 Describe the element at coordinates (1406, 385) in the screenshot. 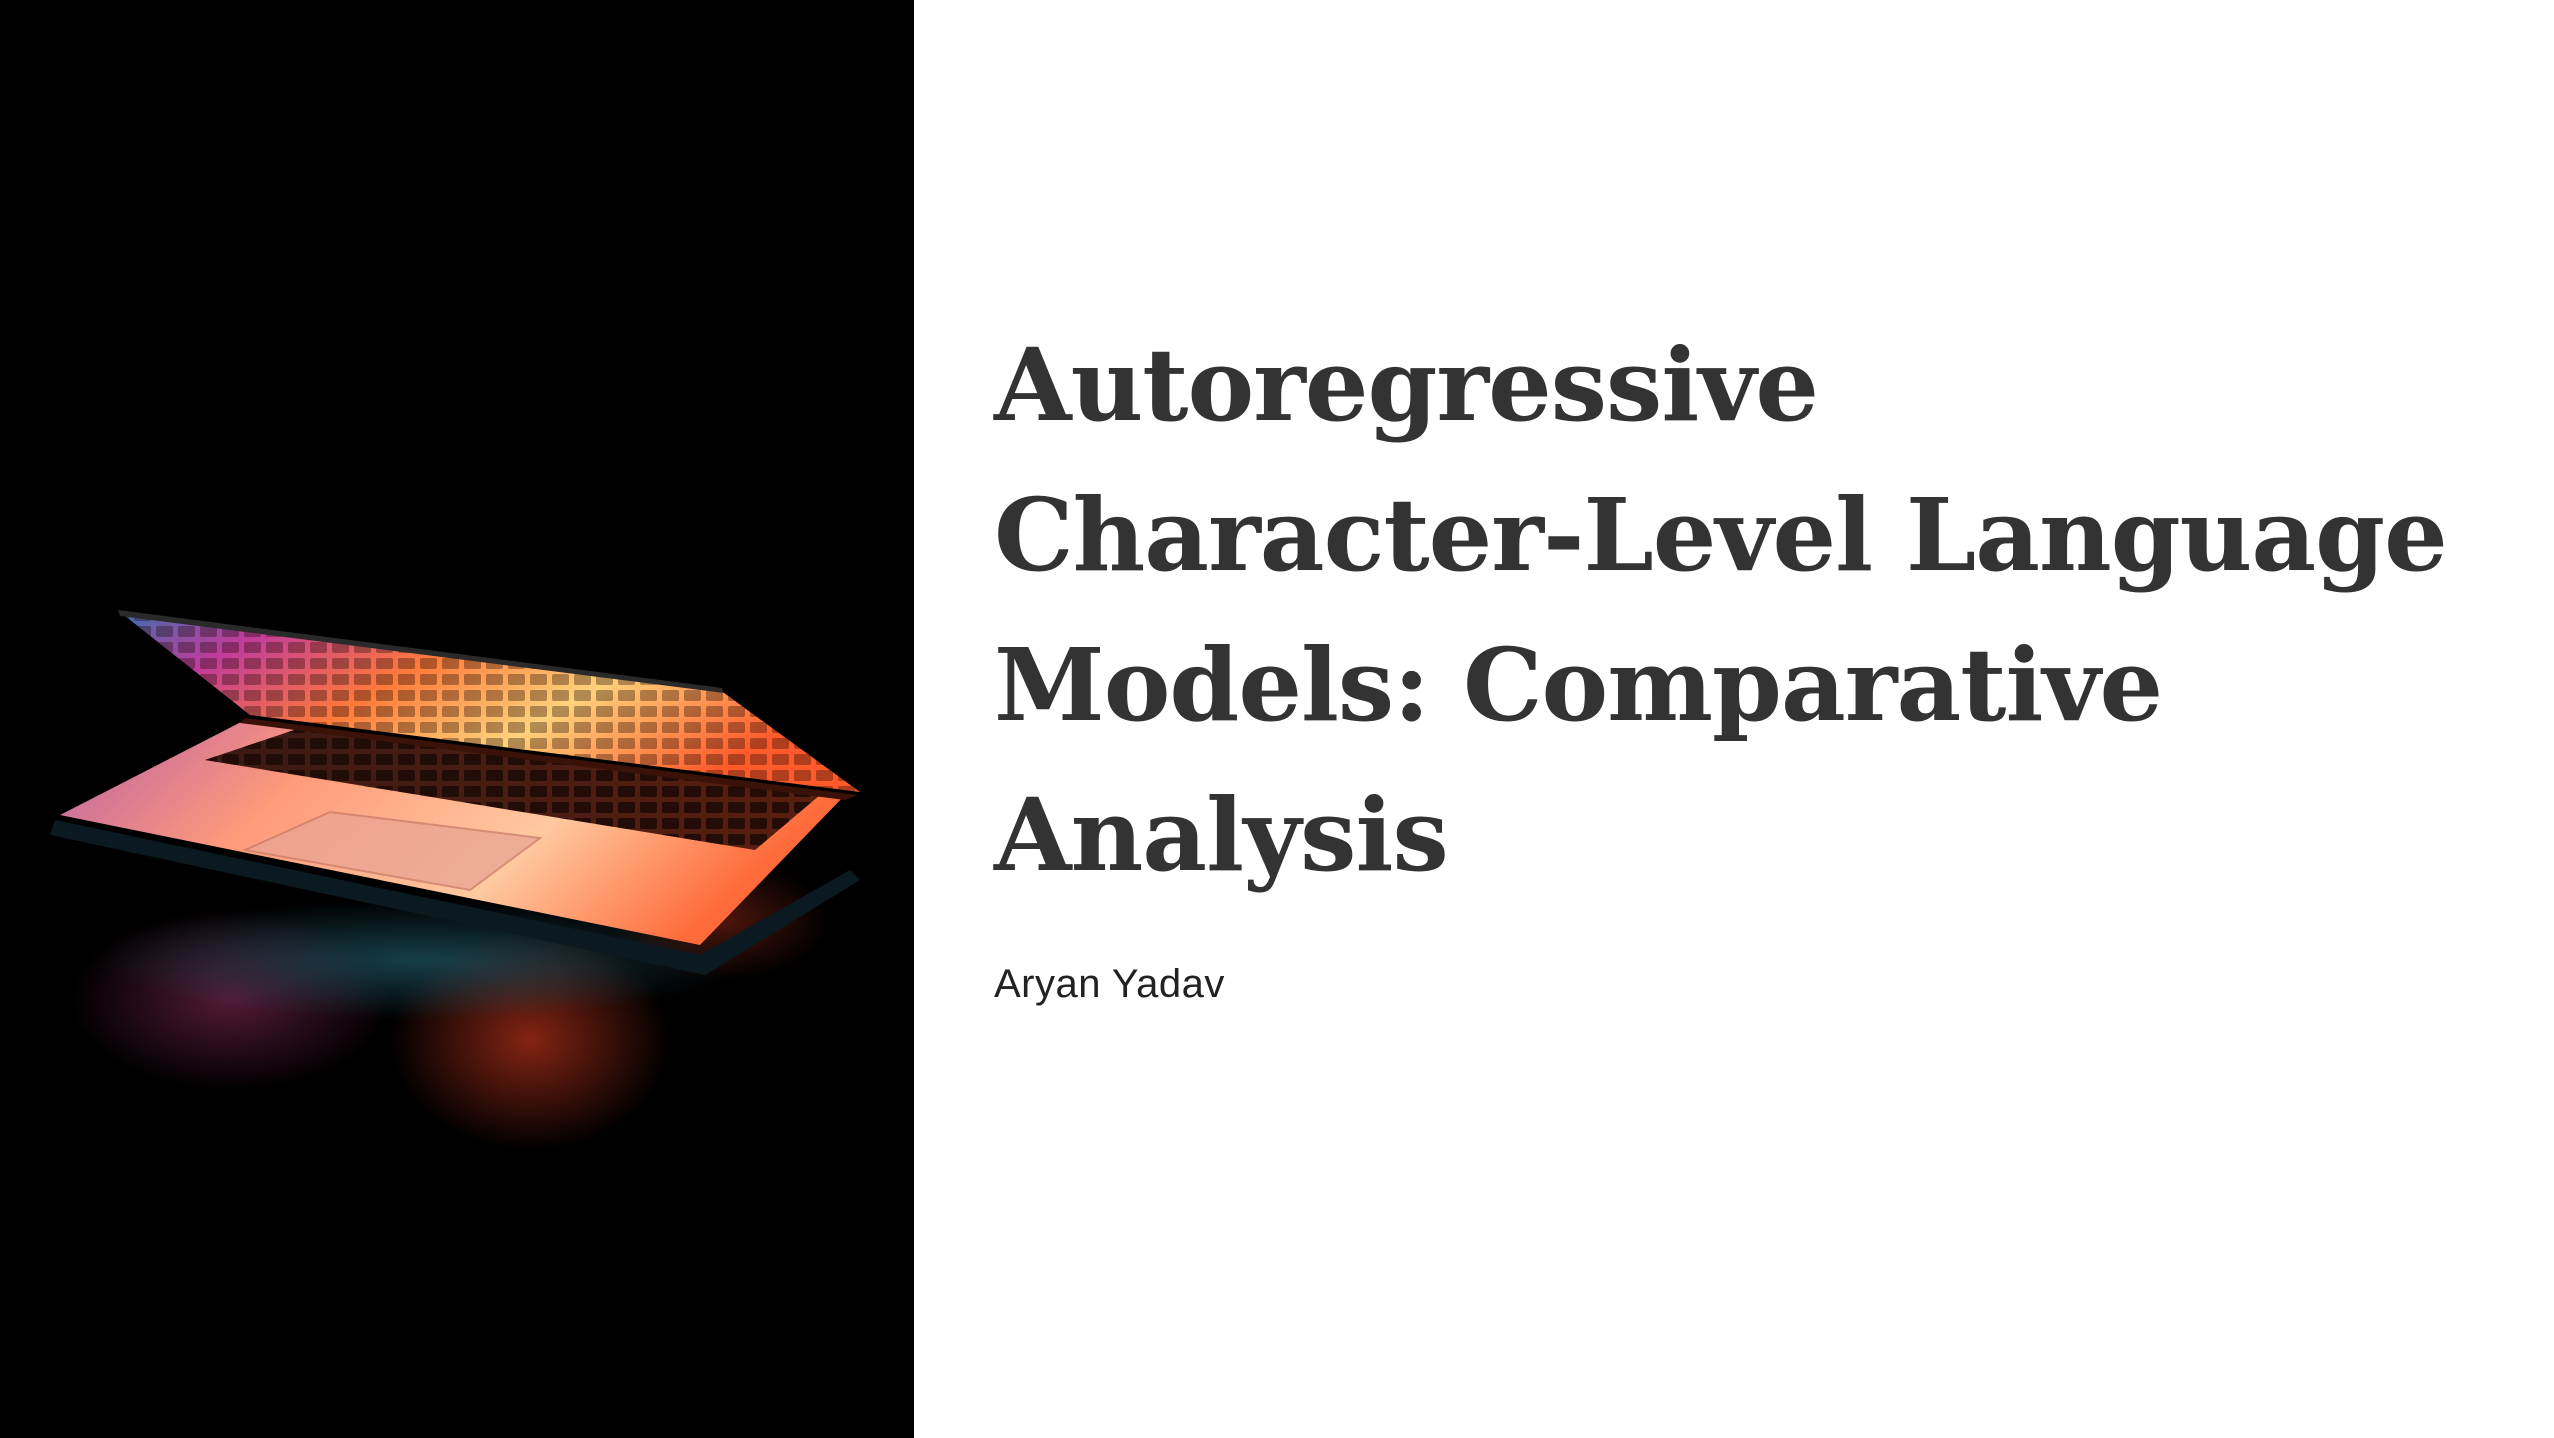

I see `title-line-1: Autoregressive` at that location.